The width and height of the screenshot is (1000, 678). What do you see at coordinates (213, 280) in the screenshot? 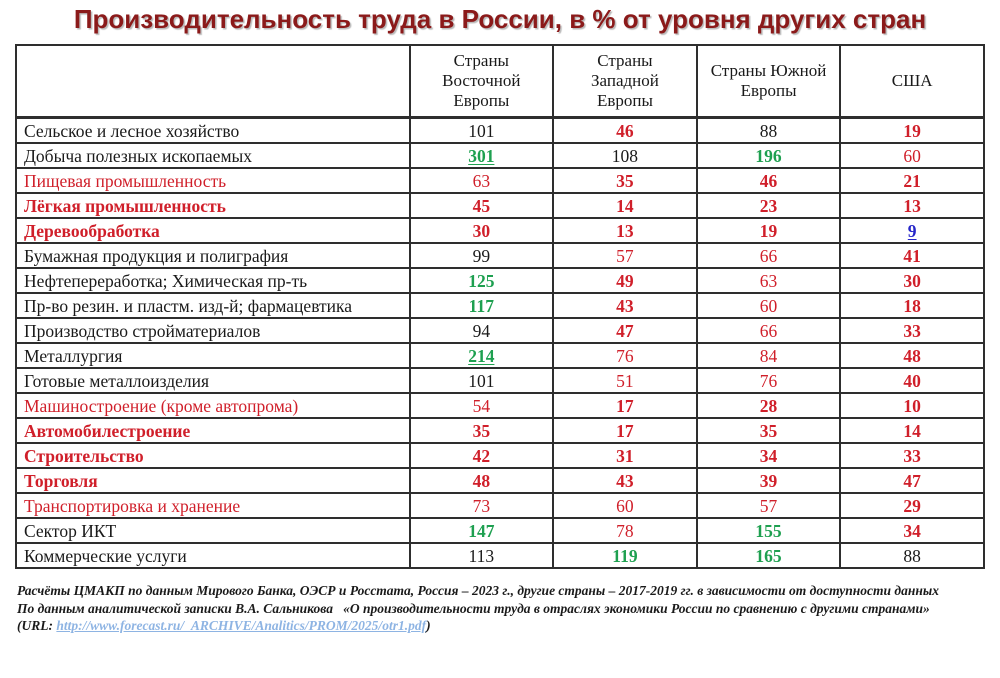
I see `row-label: Нефтепереработка; Химическая пр-ть` at bounding box center [213, 280].